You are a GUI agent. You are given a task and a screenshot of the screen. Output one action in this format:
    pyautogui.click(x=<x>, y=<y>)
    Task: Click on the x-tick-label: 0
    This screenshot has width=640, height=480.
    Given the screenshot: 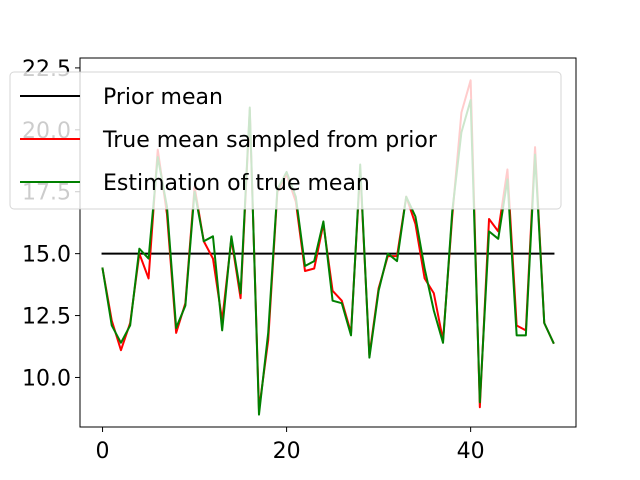 What is the action you would take?
    pyautogui.click(x=103, y=451)
    